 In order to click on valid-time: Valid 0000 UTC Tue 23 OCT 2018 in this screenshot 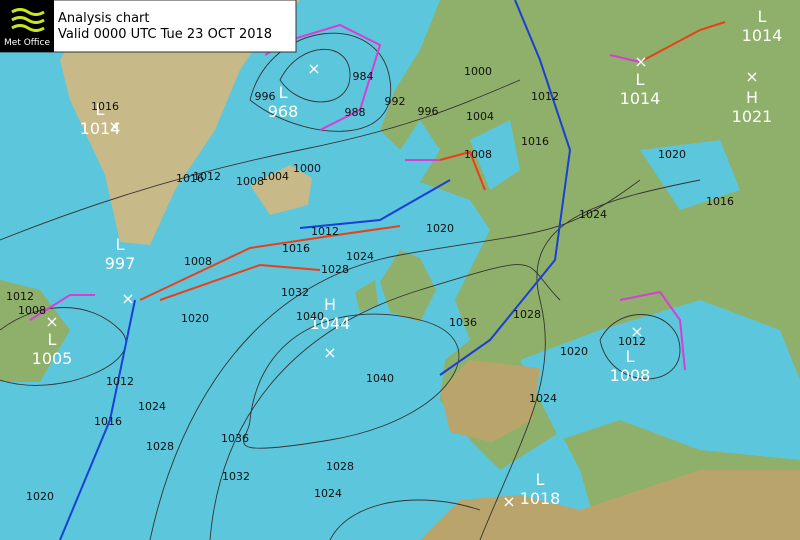, I will do `click(165, 34)`.